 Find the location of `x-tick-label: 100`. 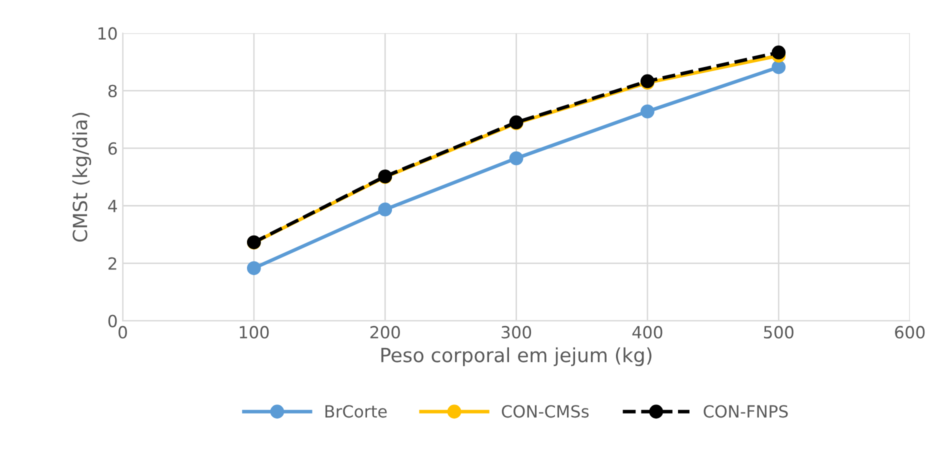

x-tick-label: 100 is located at coordinates (254, 332).